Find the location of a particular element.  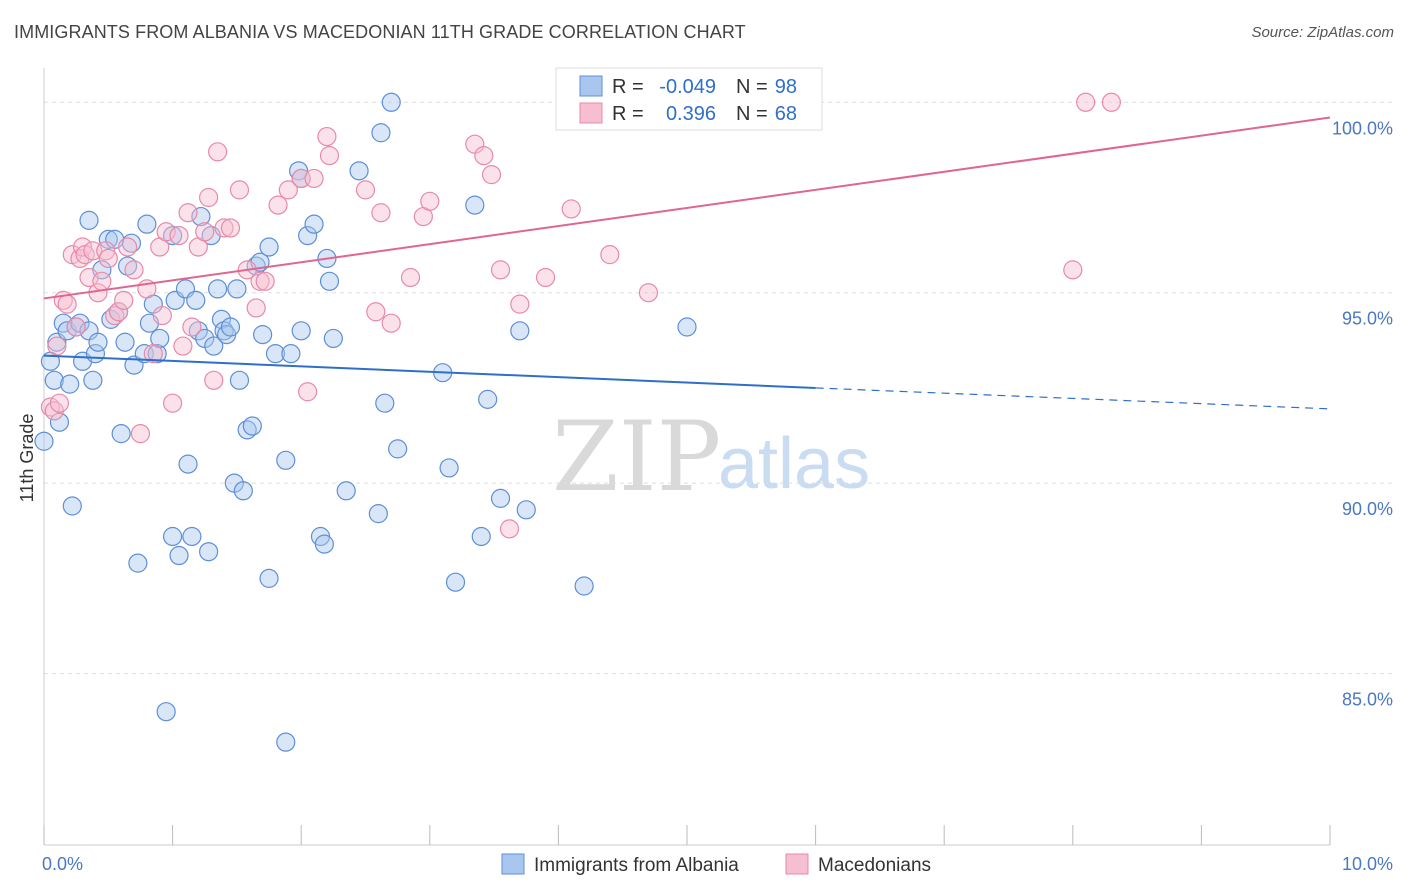

y-tick-label: 100.0% is located at coordinates (1362, 128).